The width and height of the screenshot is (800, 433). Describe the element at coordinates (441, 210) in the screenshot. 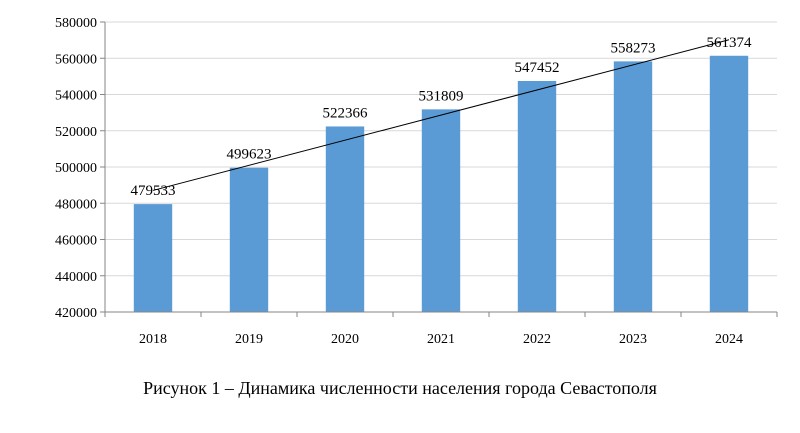

I see `bar-2021` at that location.